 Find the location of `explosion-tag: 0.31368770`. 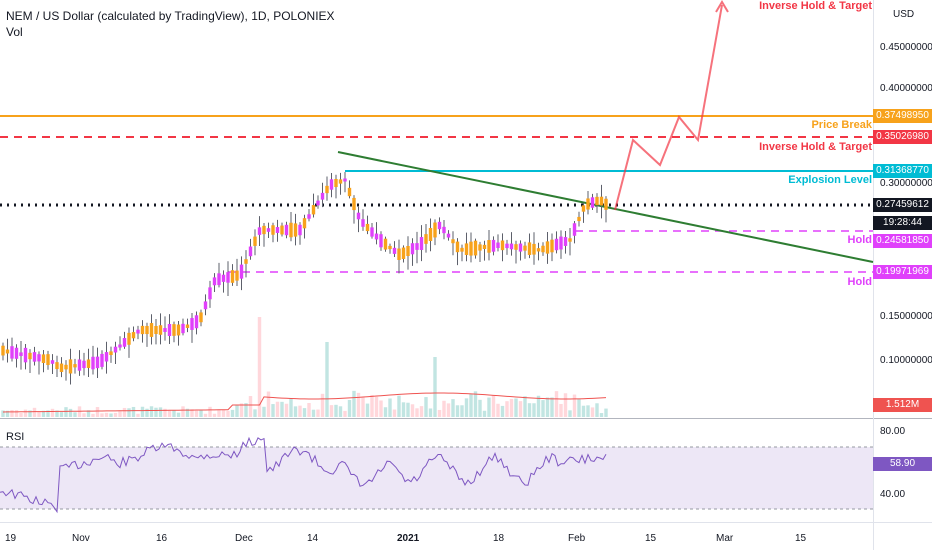

explosion-tag: 0.31368770 is located at coordinates (902, 171).